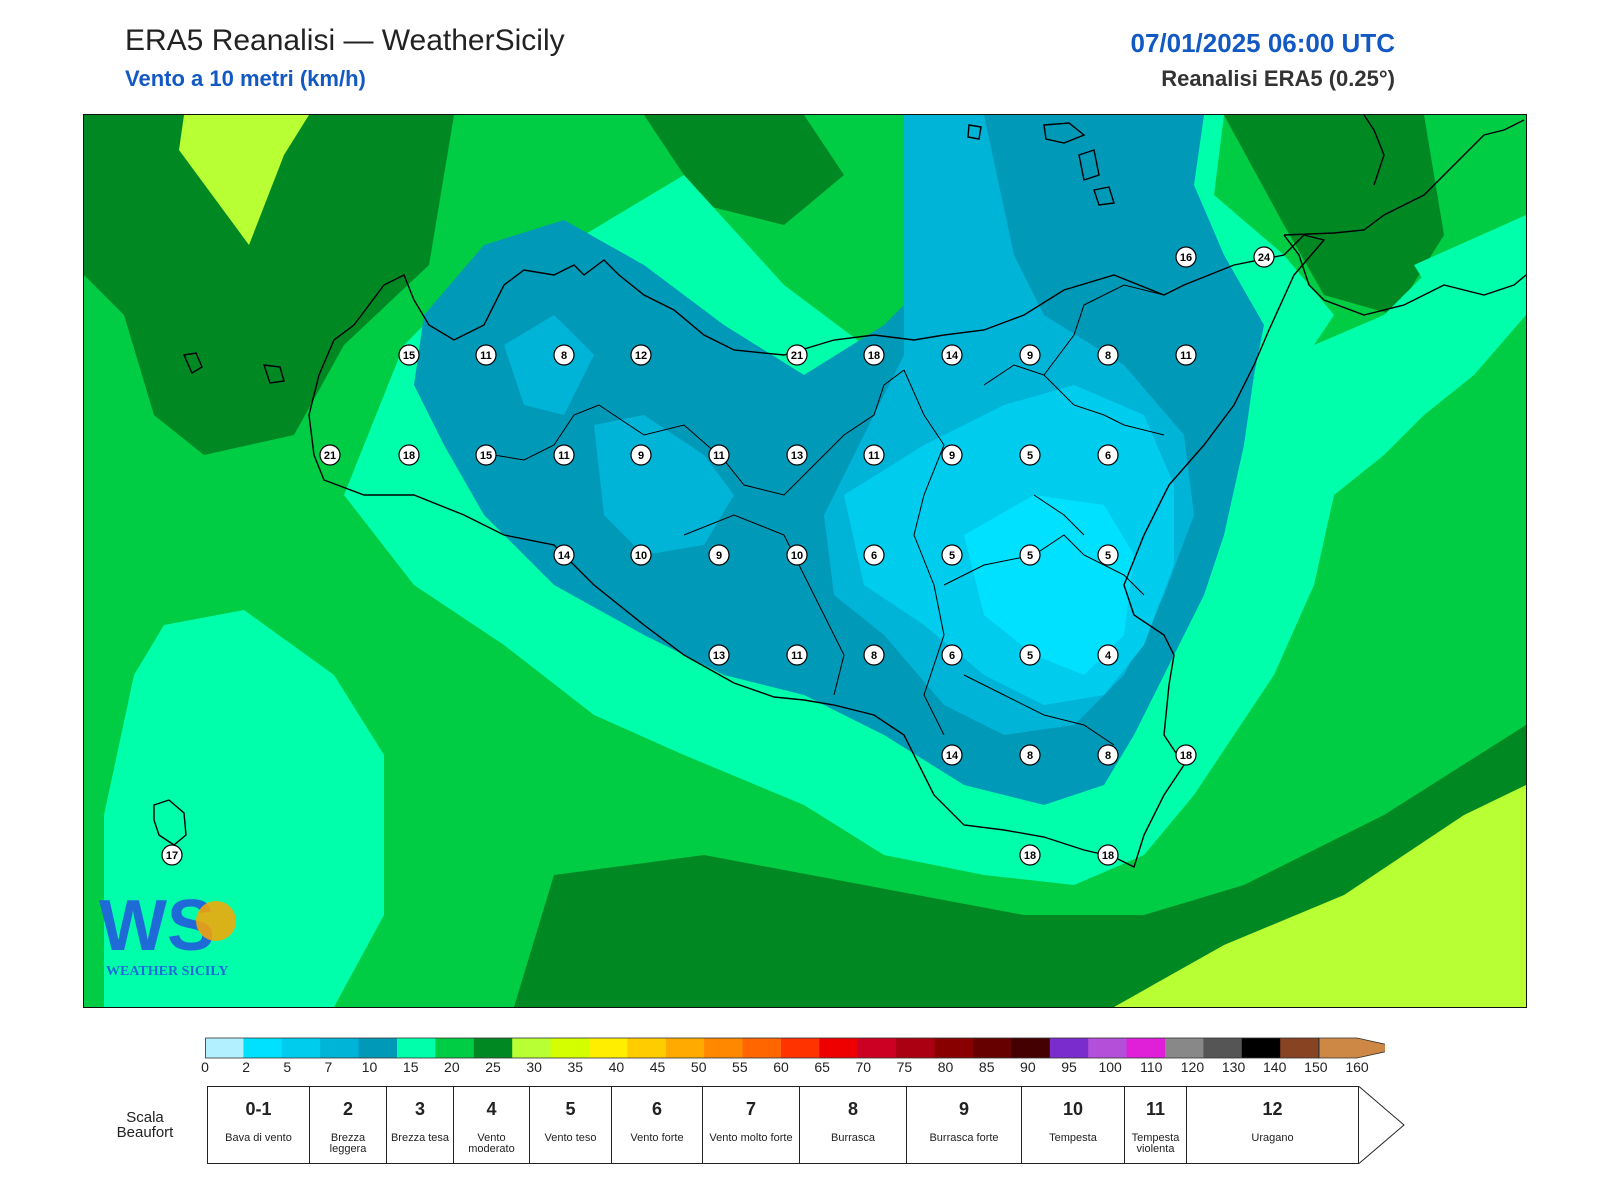 Image resolution: width=1600 pixels, height=1200 pixels. Describe the element at coordinates (616, 1067) in the screenshot. I see `colorbar-tick-label: 40` at that location.